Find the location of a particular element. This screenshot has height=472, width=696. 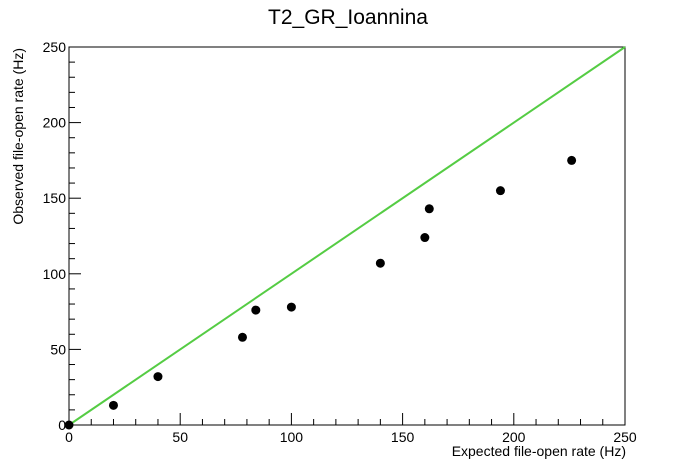

x-tick-label: 50 is located at coordinates (180, 437).